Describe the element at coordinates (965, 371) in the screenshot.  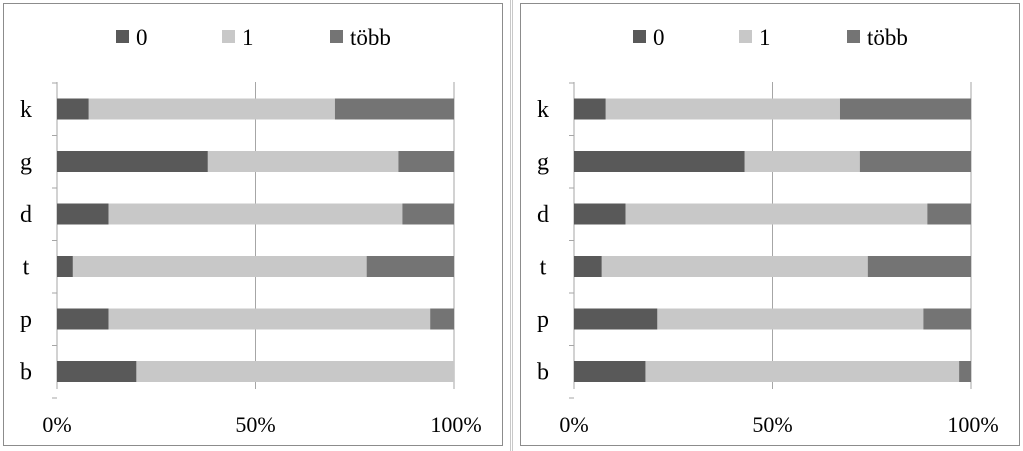
I see `bar-b-tobb` at that location.